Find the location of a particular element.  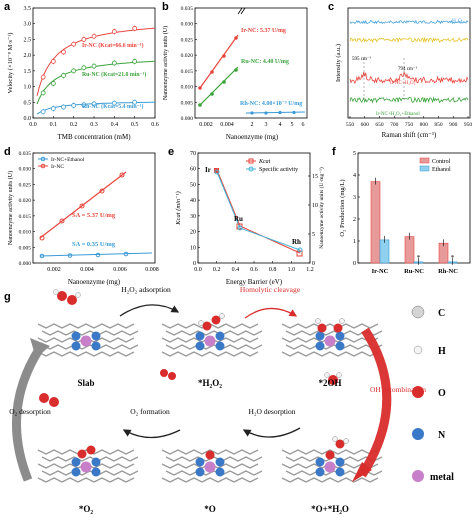

legend-a-ir: Ir-NC (Kcat=66.6 min⁻¹) is located at coordinates (113, 45).